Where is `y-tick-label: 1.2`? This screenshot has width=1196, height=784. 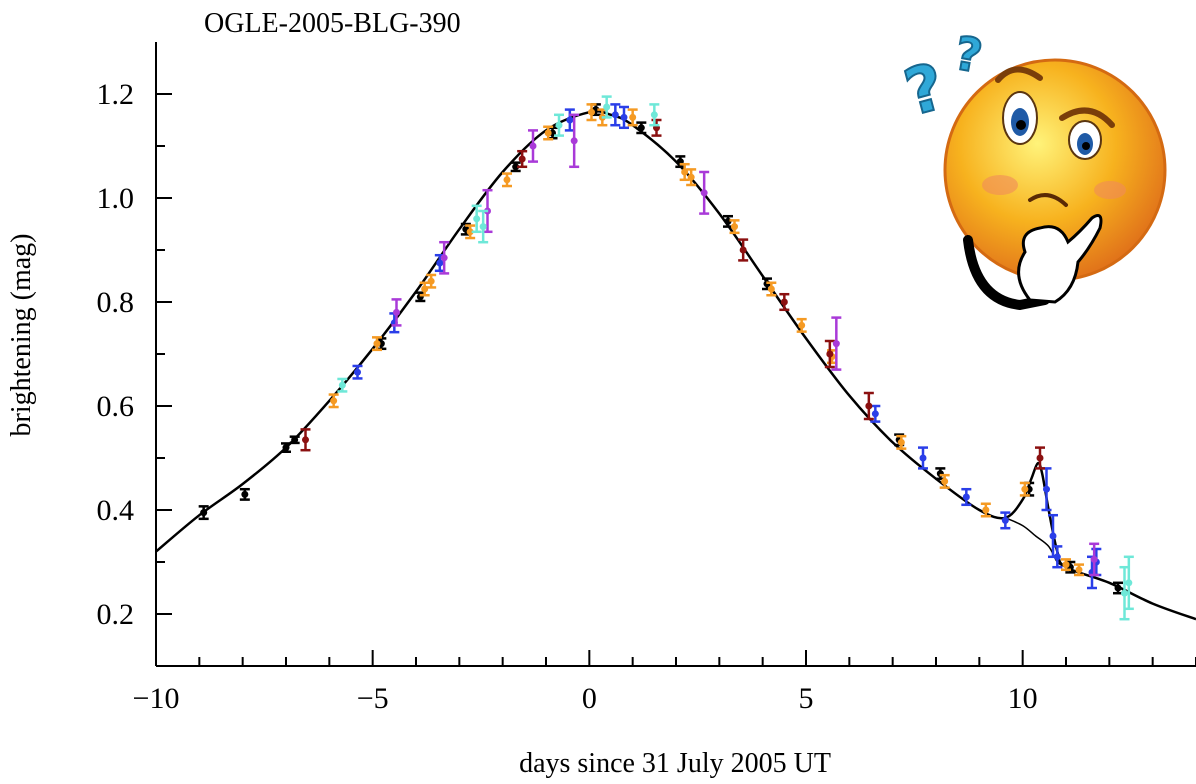
y-tick-label: 1.2 is located at coordinates (116, 94).